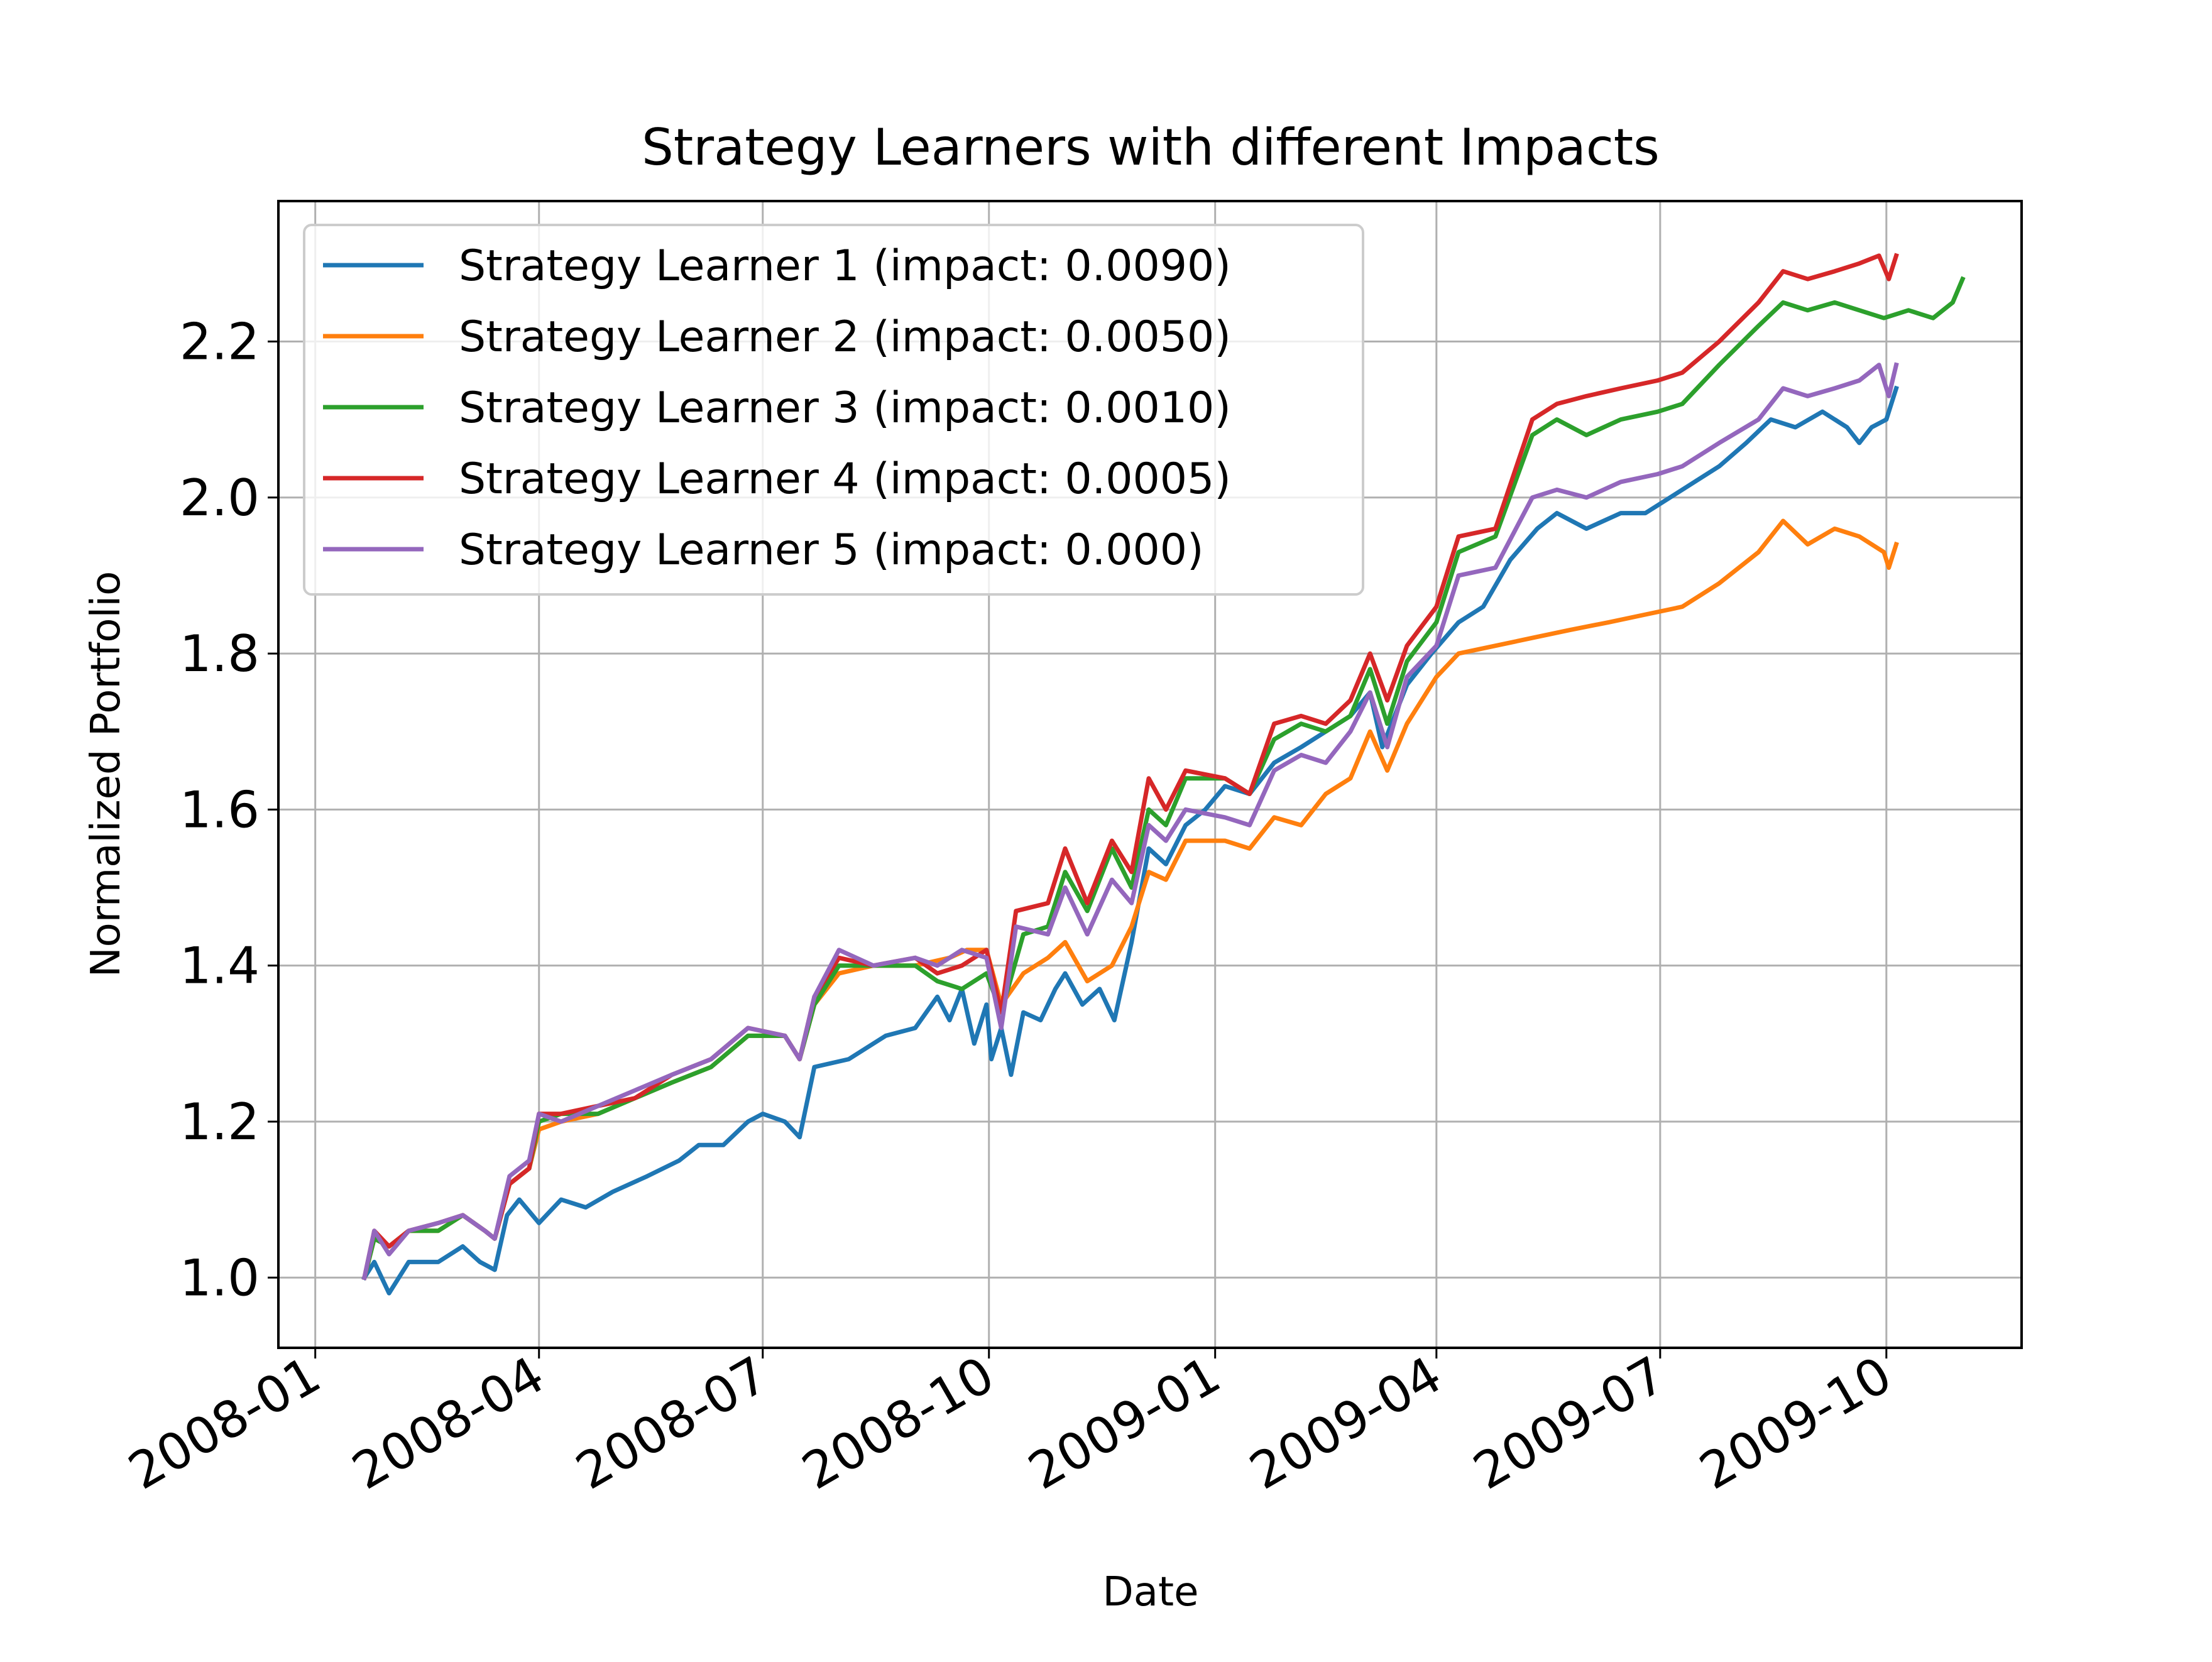 This screenshot has height=1662, width=2212. What do you see at coordinates (845, 479) in the screenshot?
I see `legend-label: Strategy Learner 4 (impact: 0.0005)` at bounding box center [845, 479].